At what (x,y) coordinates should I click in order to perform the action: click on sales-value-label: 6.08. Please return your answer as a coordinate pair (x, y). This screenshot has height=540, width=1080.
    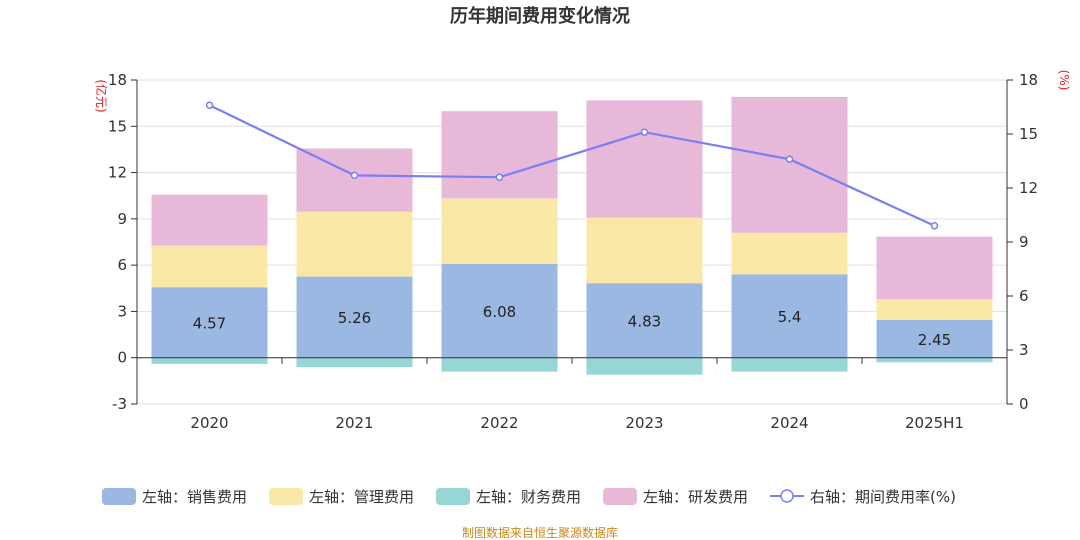
    Looking at the image, I should click on (499, 312).